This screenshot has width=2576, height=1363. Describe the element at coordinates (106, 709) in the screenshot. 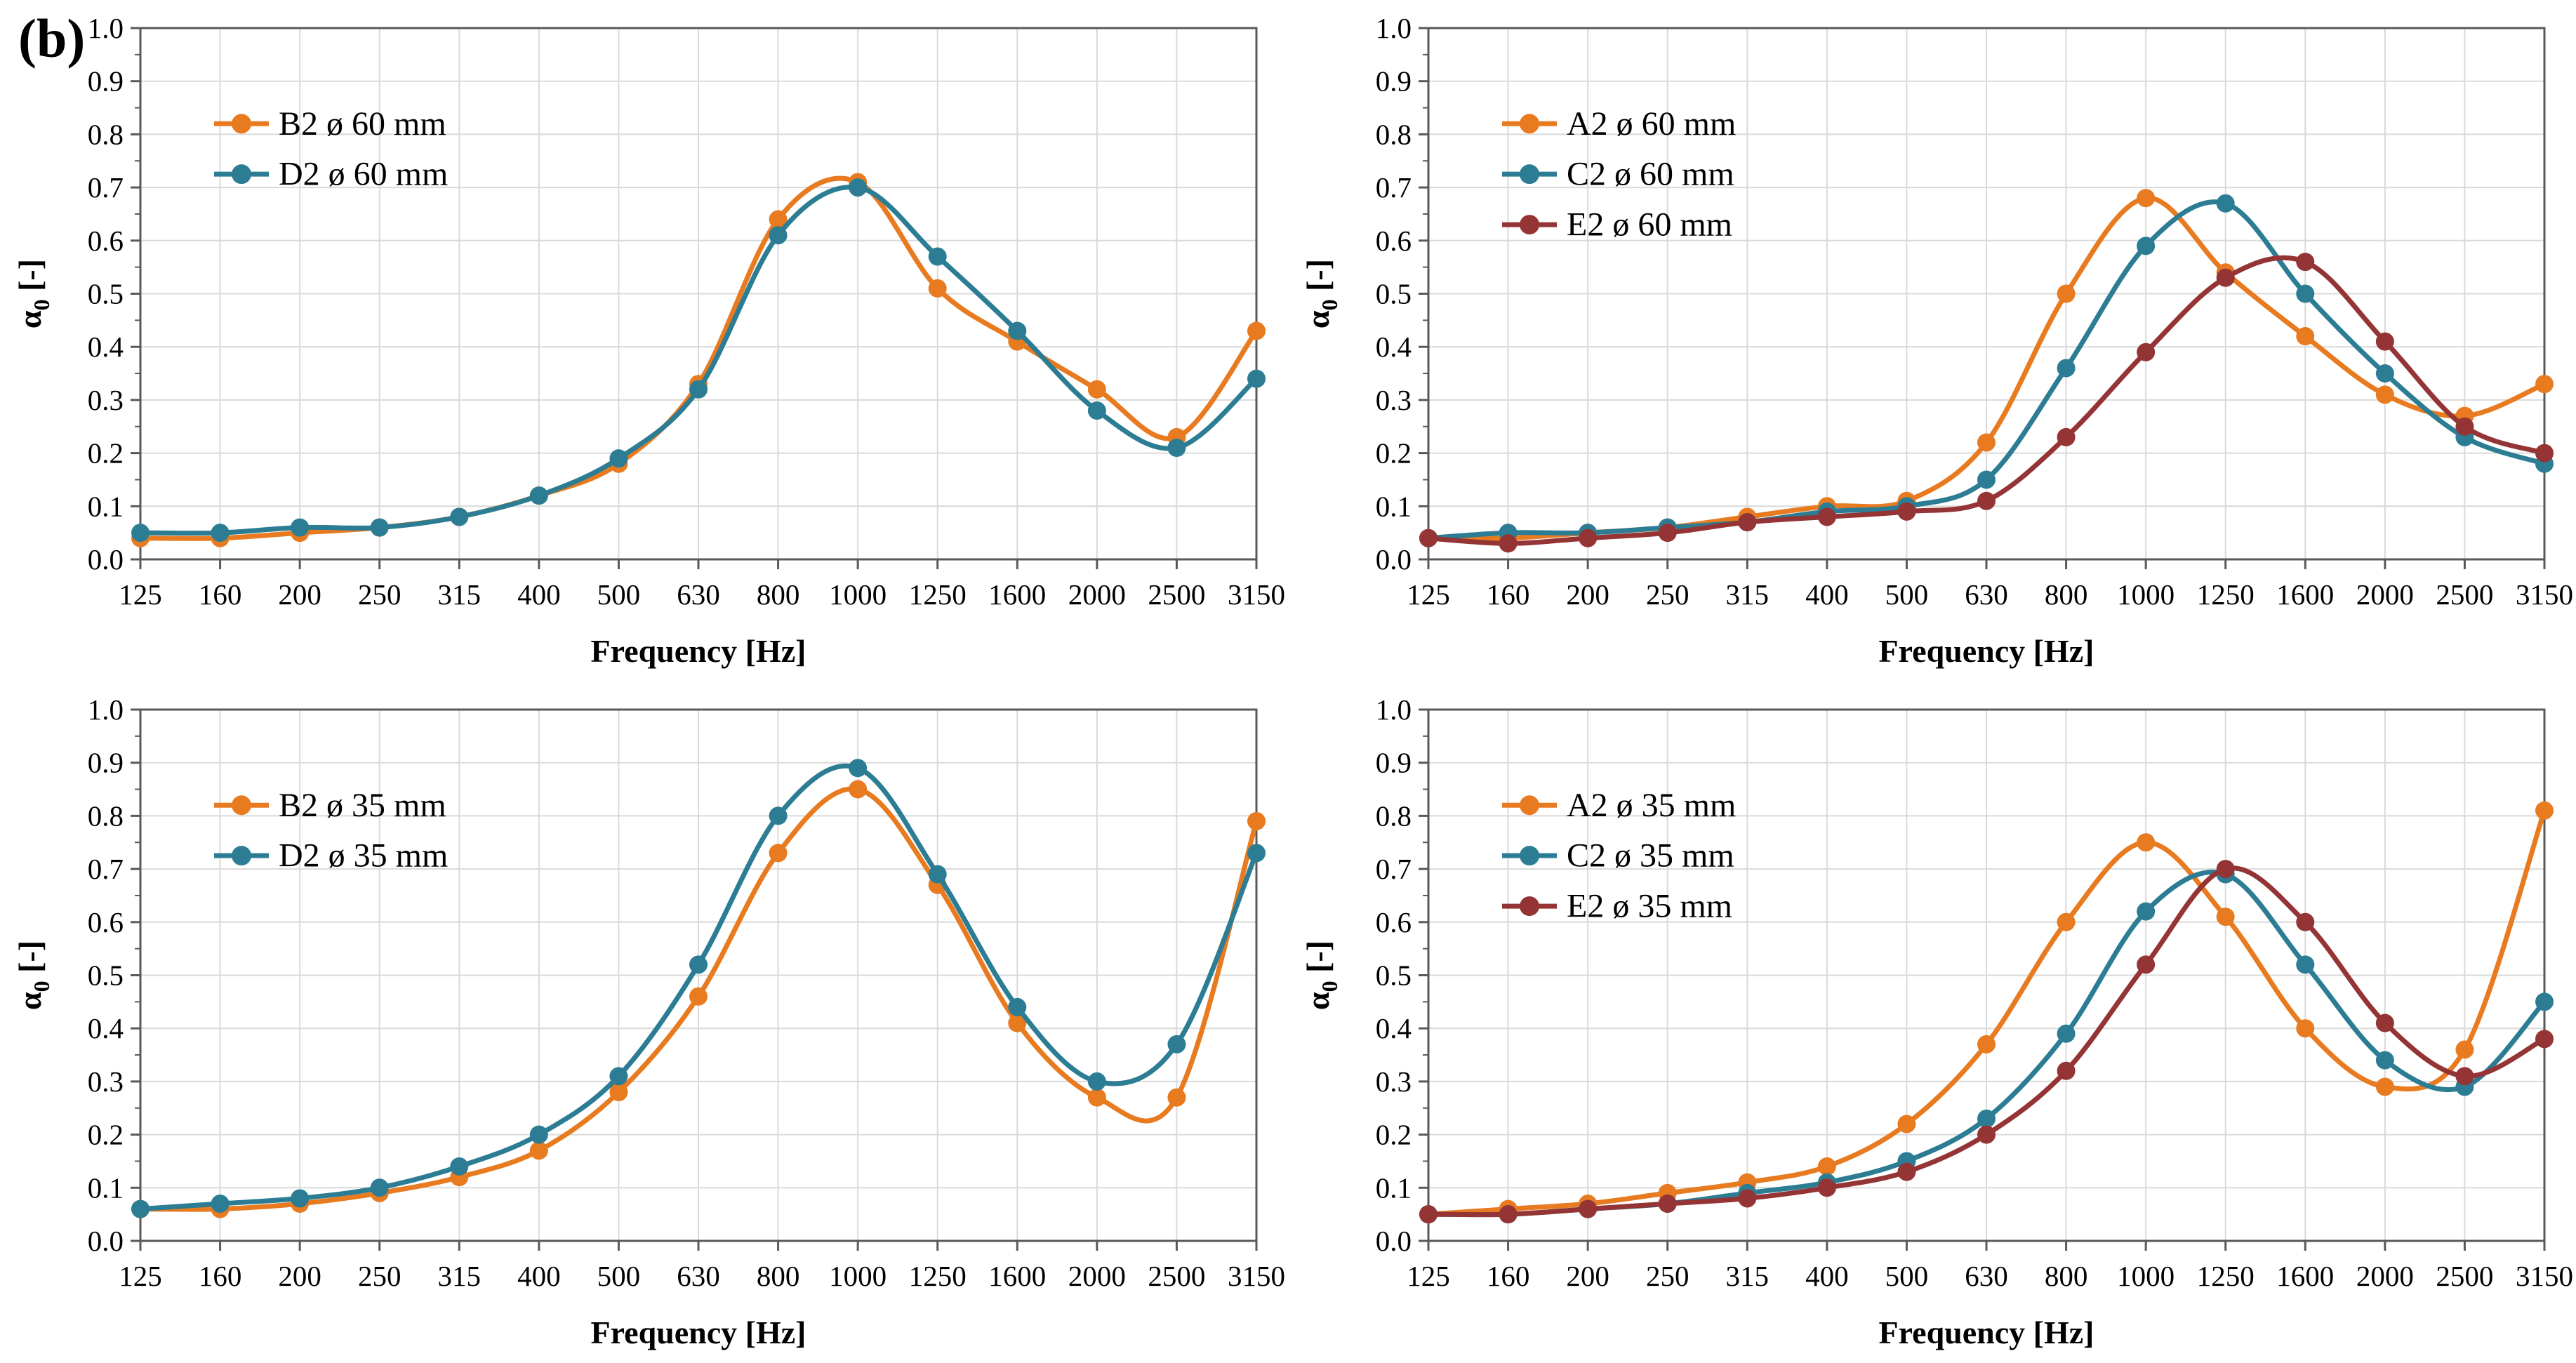

I see `y-tick-label: 1.0` at that location.